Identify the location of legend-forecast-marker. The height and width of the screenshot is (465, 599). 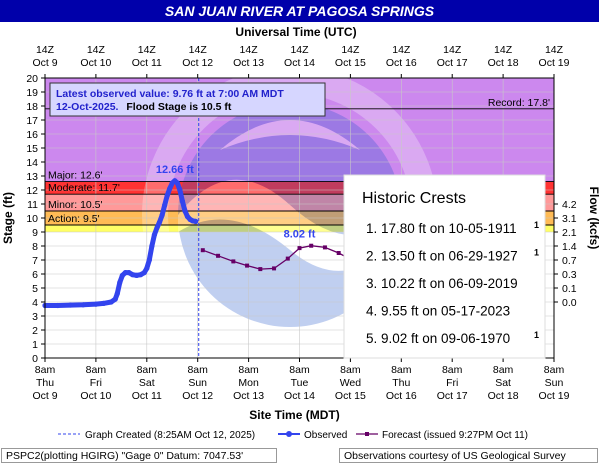
(367, 434).